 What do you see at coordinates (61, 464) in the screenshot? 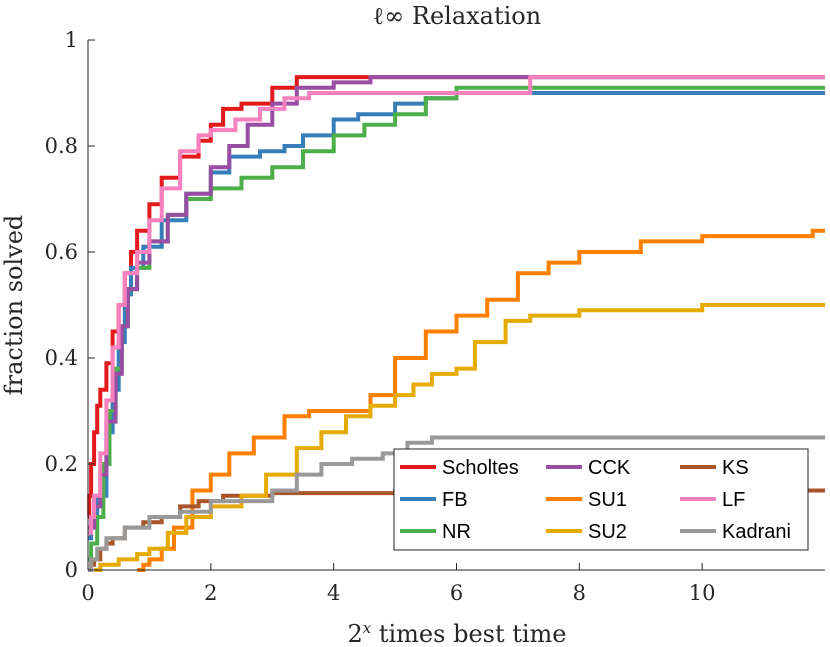
I see `y-tick-label: 0.2` at bounding box center [61, 464].